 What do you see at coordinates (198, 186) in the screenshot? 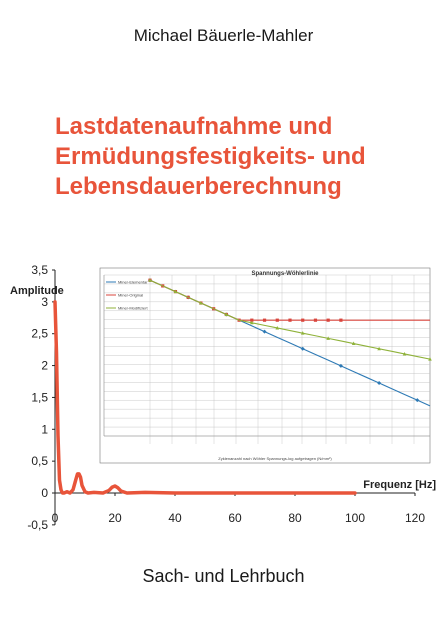
I see `title-line-3: Lebensdauerberechnung` at bounding box center [198, 186].